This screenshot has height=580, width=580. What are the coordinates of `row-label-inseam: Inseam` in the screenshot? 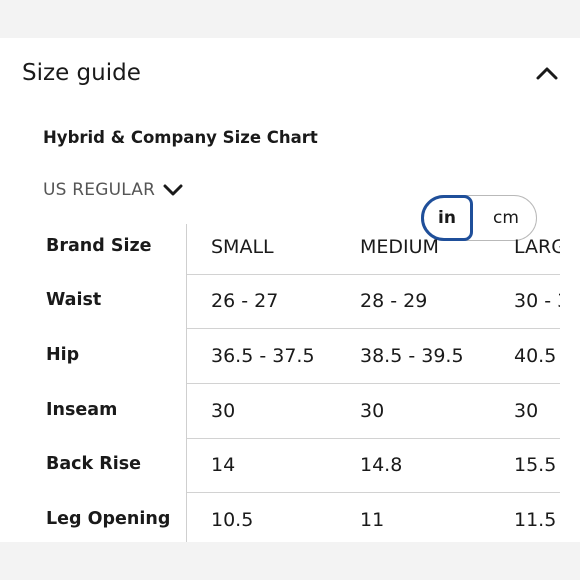 It's located at (82, 410).